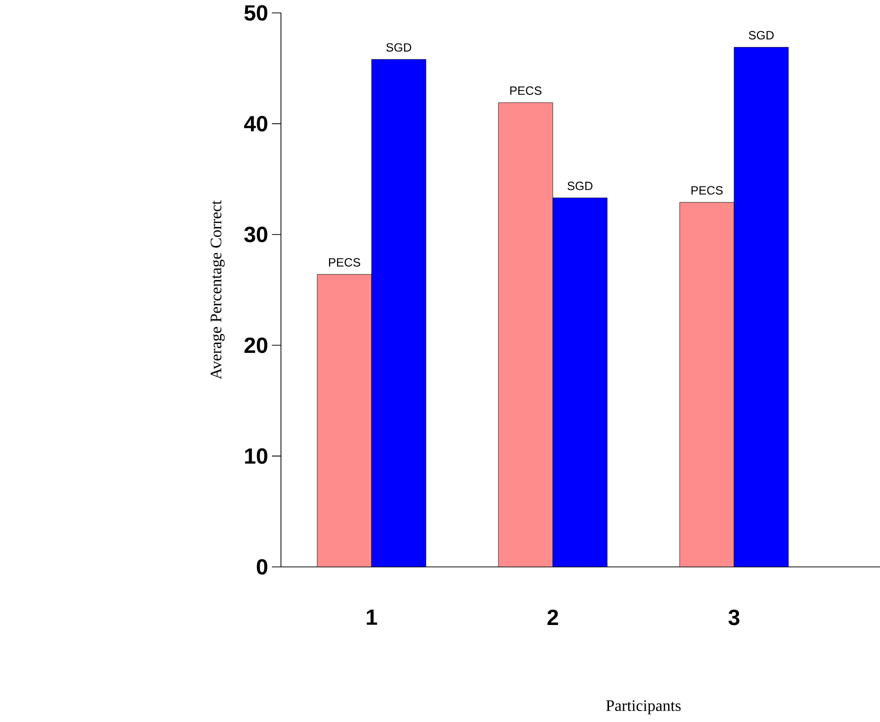 This screenshot has height=722, width=880. Describe the element at coordinates (256, 124) in the screenshot. I see `y-tick-label: 40` at that location.